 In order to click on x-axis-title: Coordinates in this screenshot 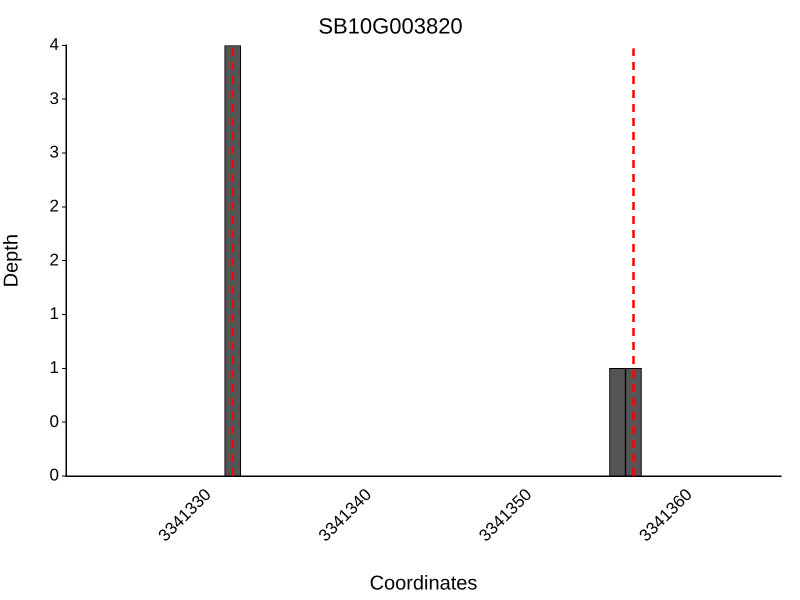, I will do `click(424, 583)`.